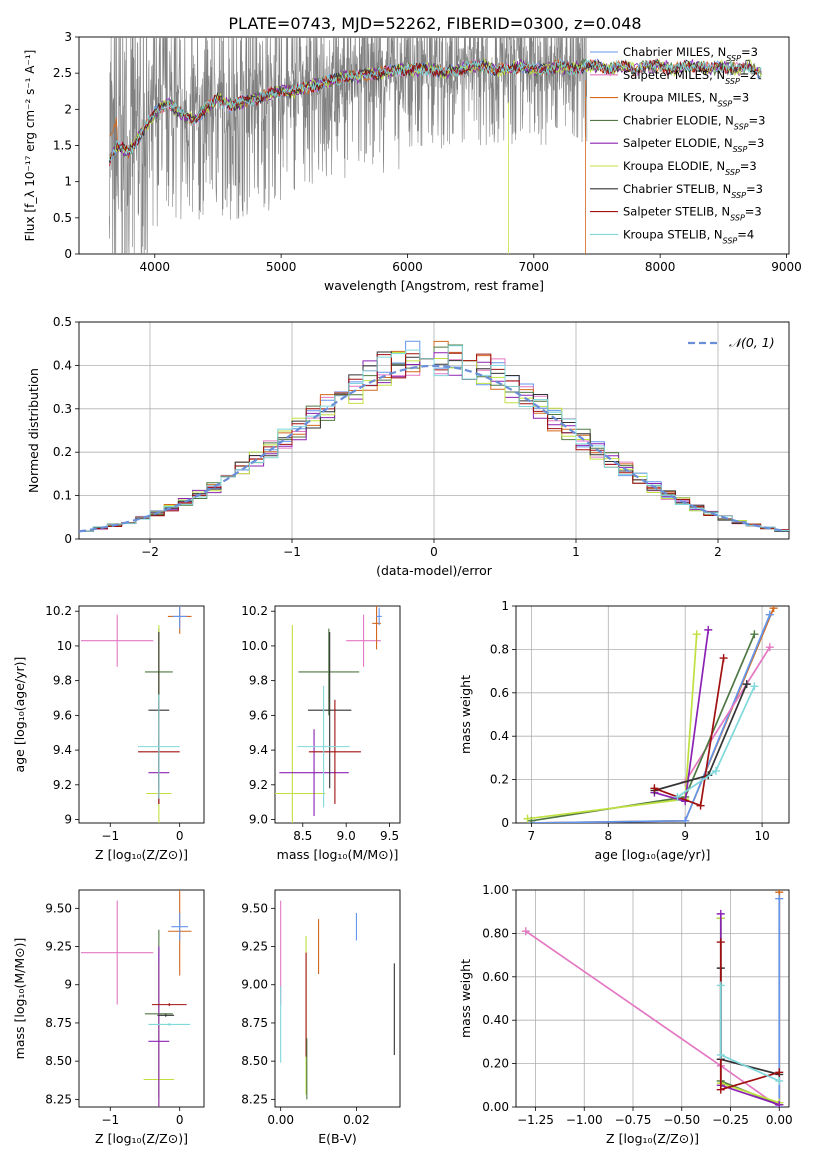  I want to click on y-tick-label: 0.1, so click(62, 496).